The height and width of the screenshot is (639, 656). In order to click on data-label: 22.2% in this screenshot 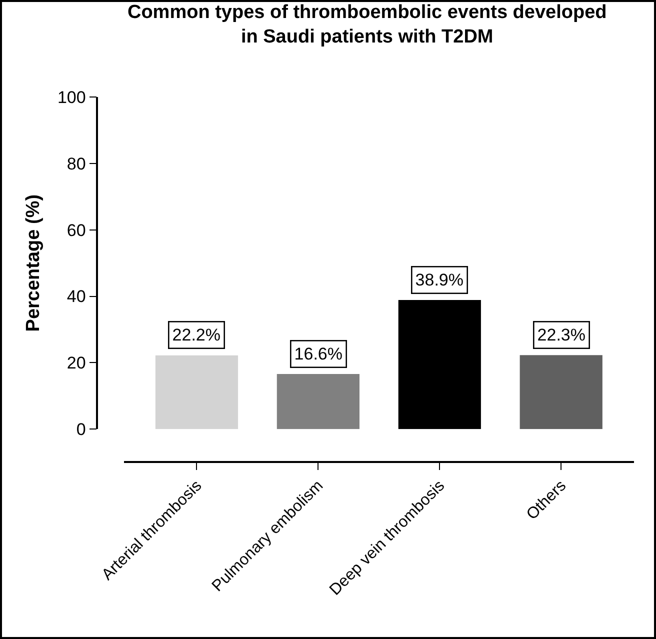, I will do `click(196, 334)`.